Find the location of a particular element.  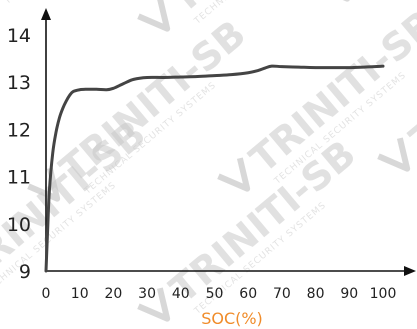

x-tick-label-20: 20 is located at coordinates (113, 294).